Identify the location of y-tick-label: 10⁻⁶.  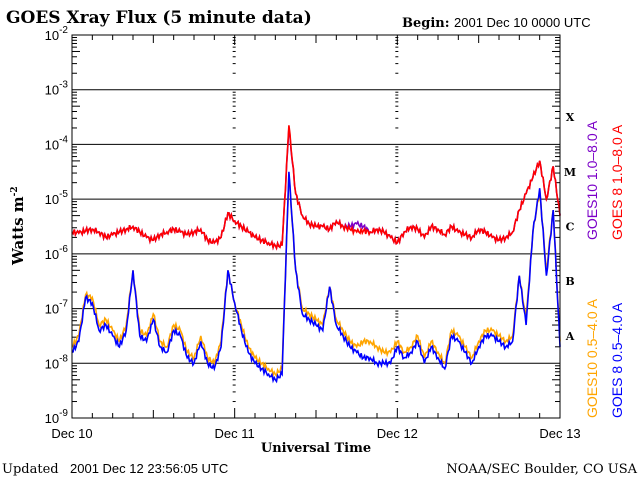
(57, 253).